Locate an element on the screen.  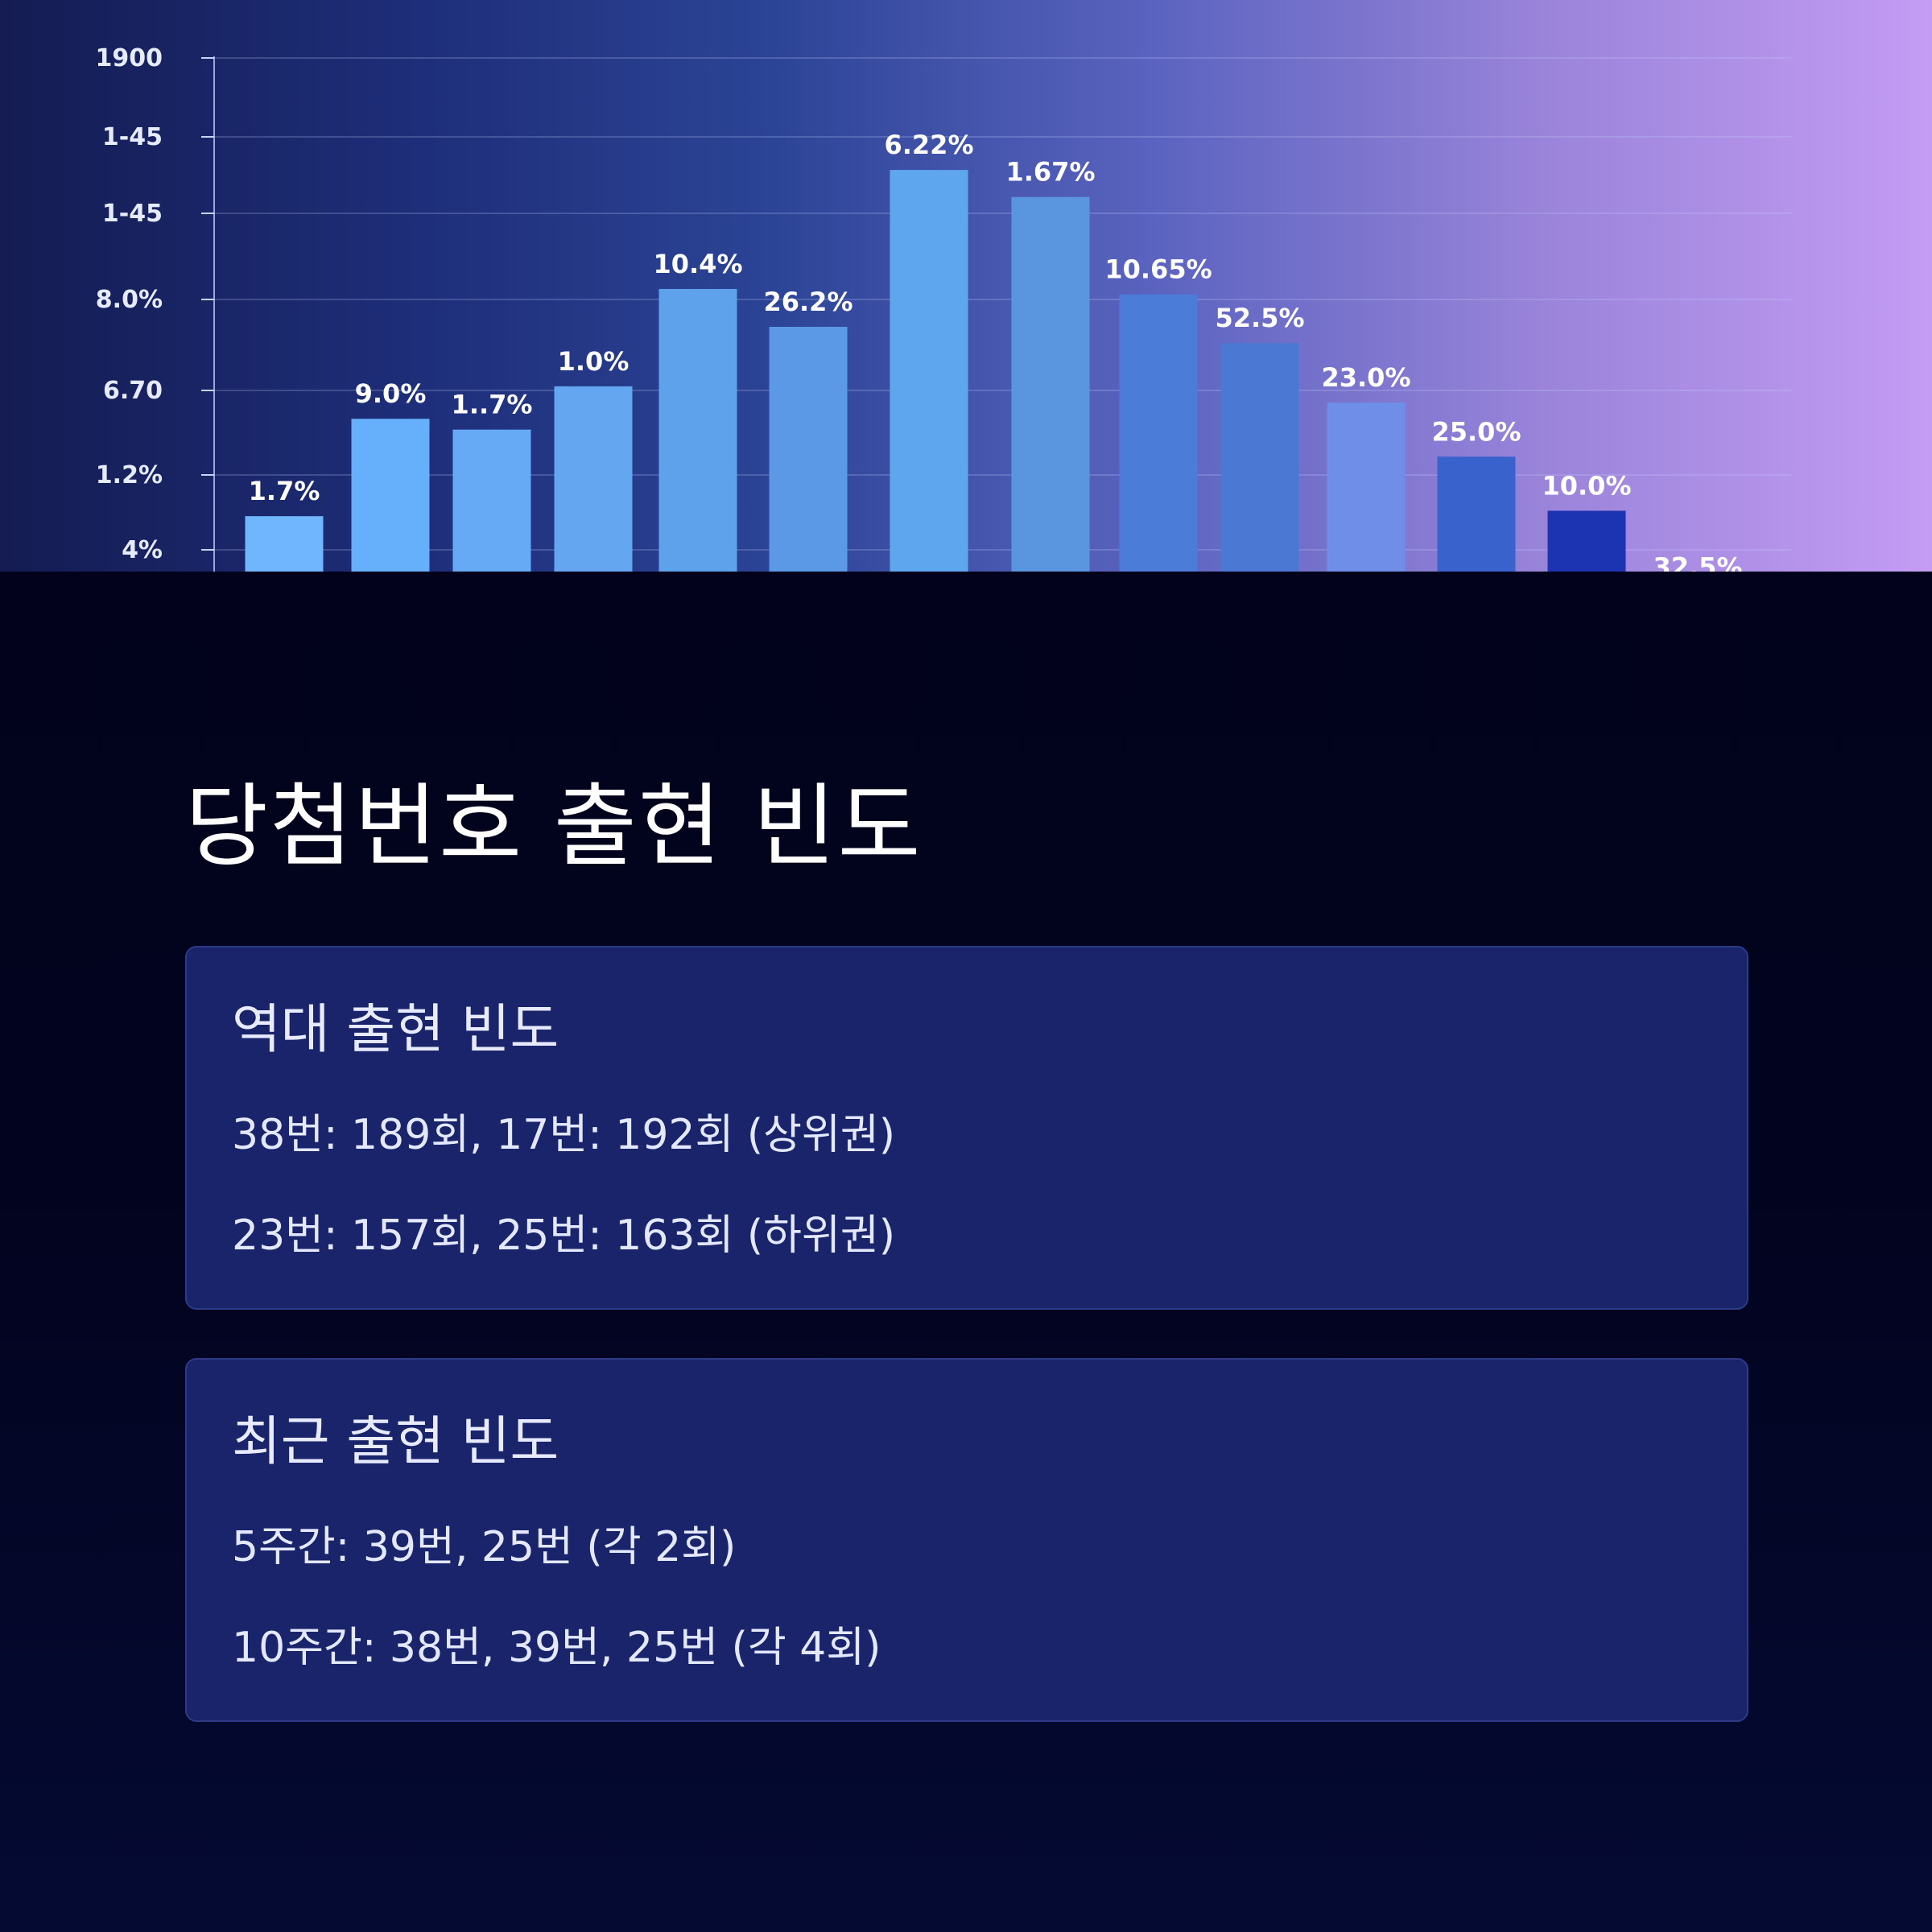
data-label: 1.67% is located at coordinates (1050, 172).